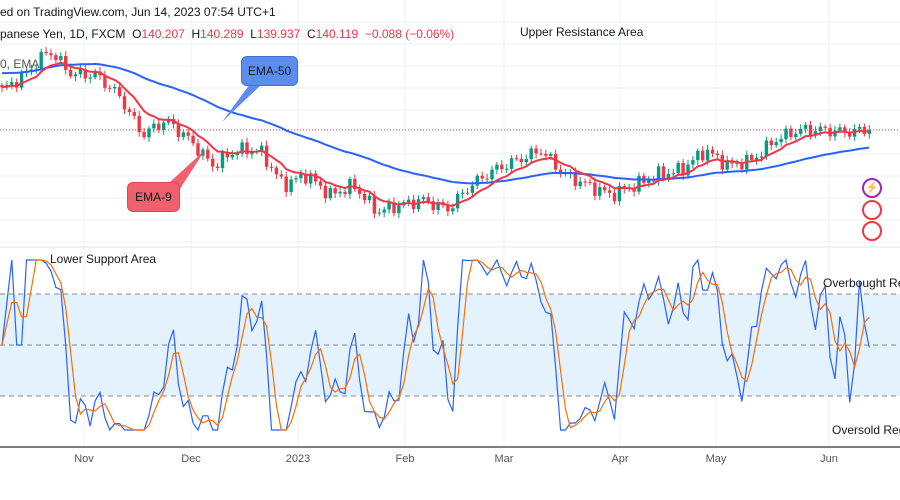 This screenshot has height=500, width=900. Describe the element at coordinates (269, 71) in the screenshot. I see `ema50-callout: EMA-50` at that location.